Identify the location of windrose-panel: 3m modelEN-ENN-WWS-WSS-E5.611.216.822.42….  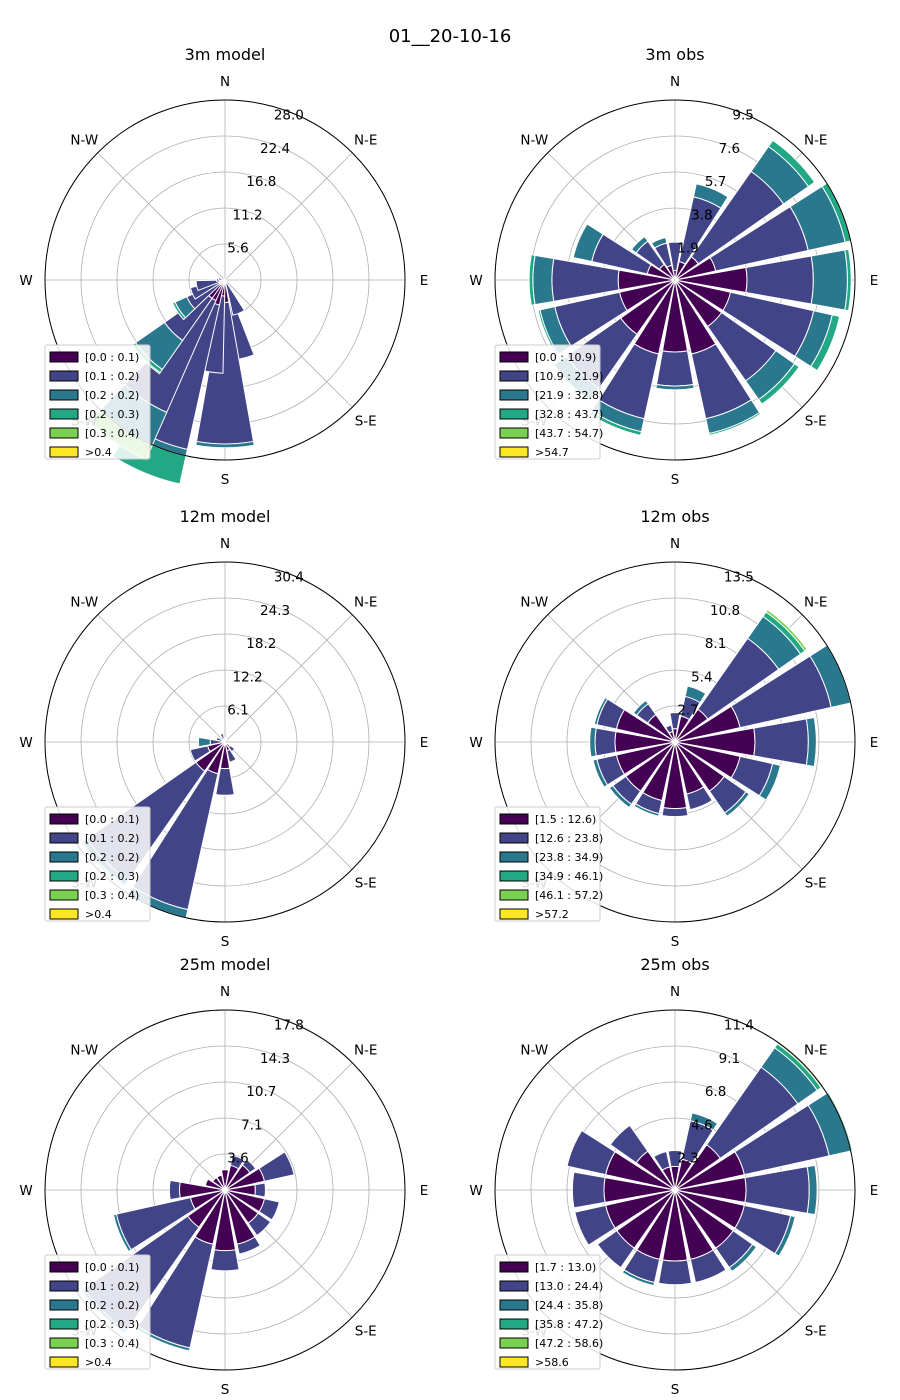
(223, 266).